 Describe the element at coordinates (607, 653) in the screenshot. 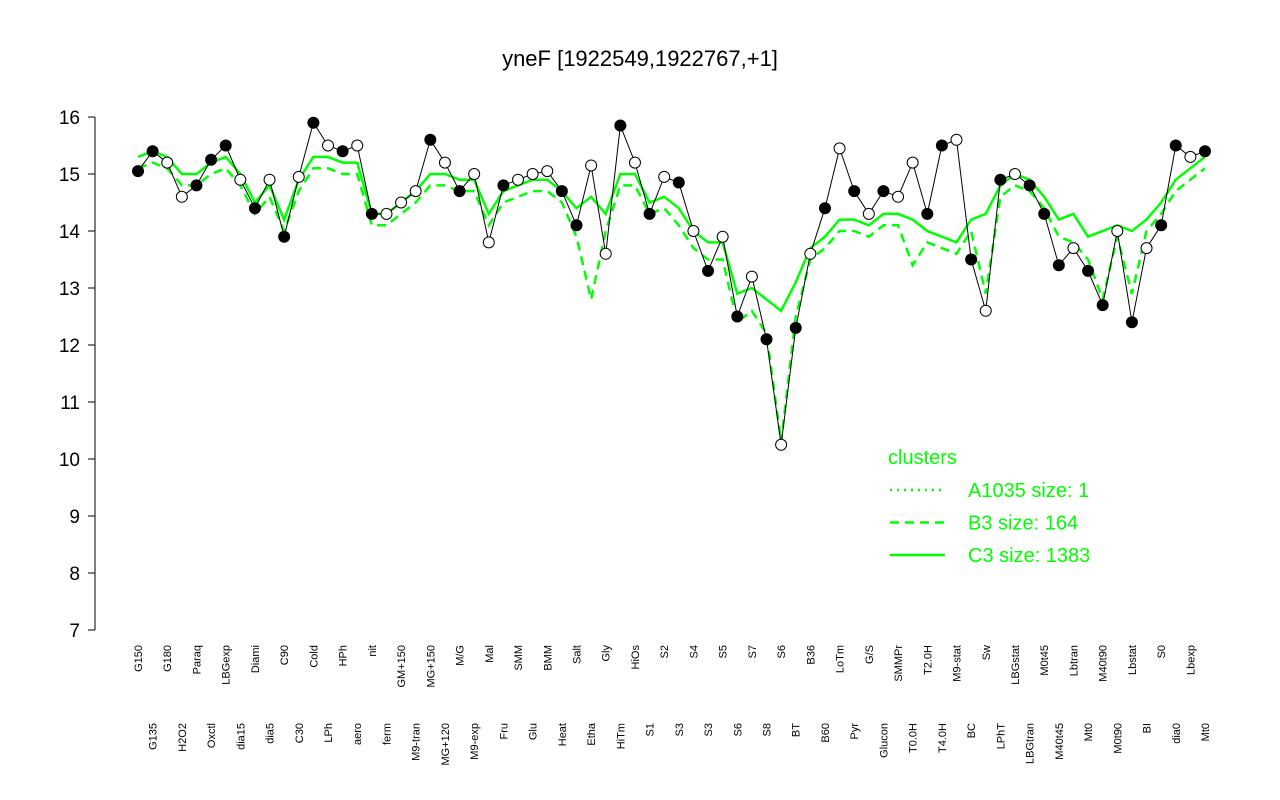

I see `x-tick-label: Gly` at that location.